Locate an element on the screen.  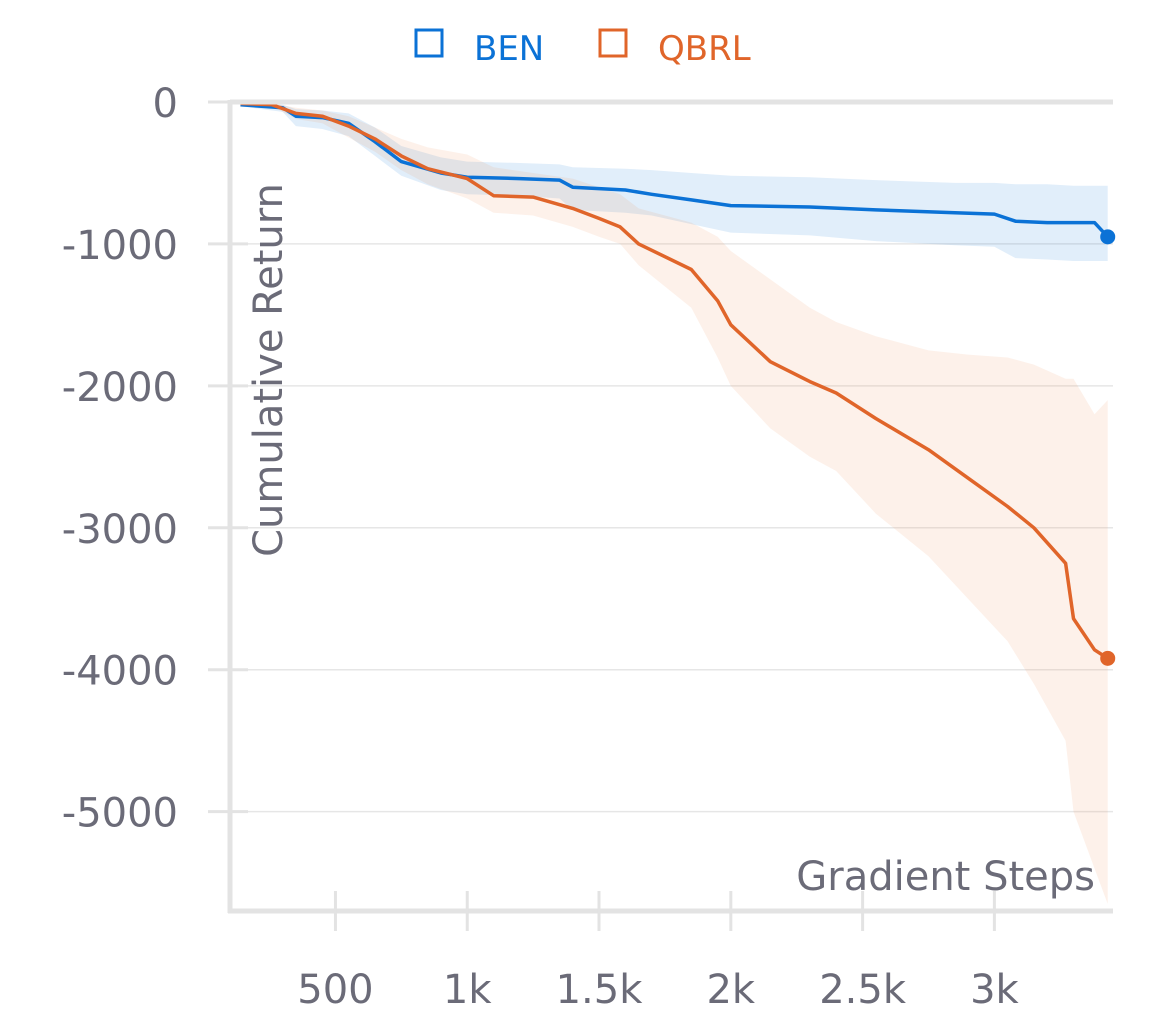
ben-line is located at coordinates (674, 170).